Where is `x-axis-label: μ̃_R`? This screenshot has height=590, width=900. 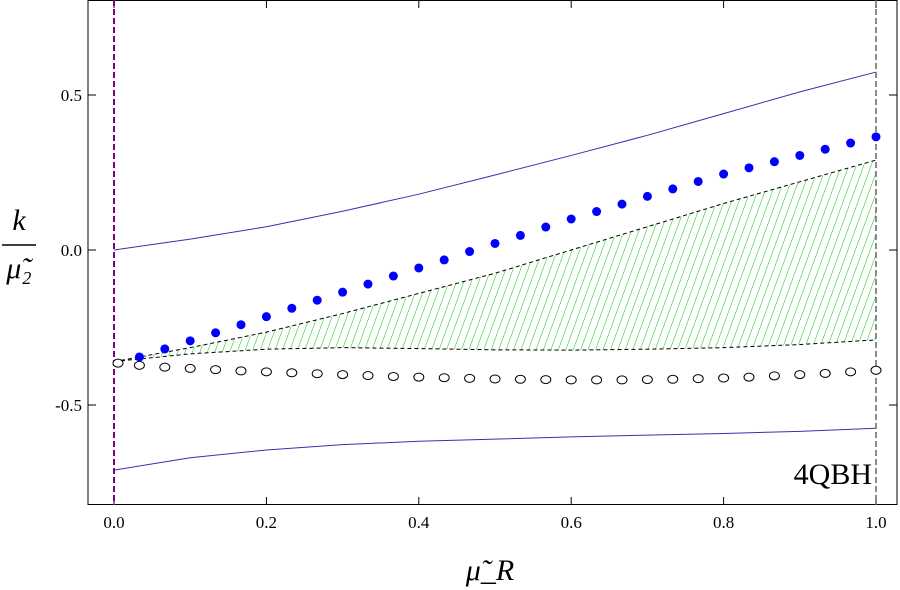 x-axis-label: μ̃_R is located at coordinates (489, 570).